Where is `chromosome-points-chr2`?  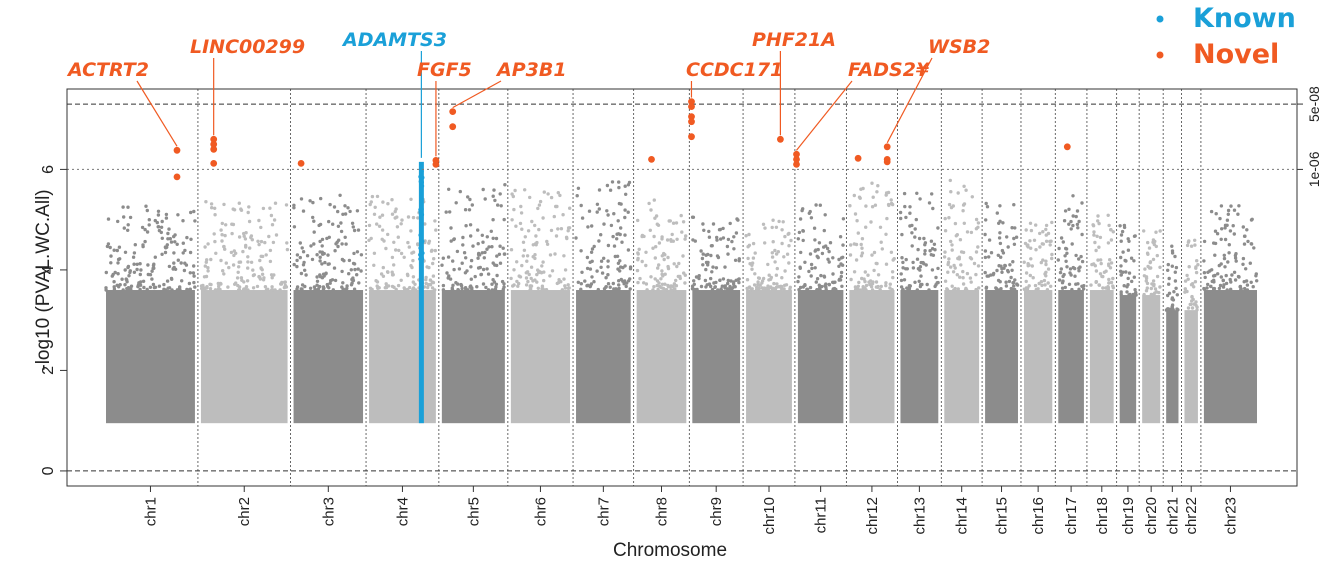
chromosome-points-chr2 is located at coordinates (244, 312).